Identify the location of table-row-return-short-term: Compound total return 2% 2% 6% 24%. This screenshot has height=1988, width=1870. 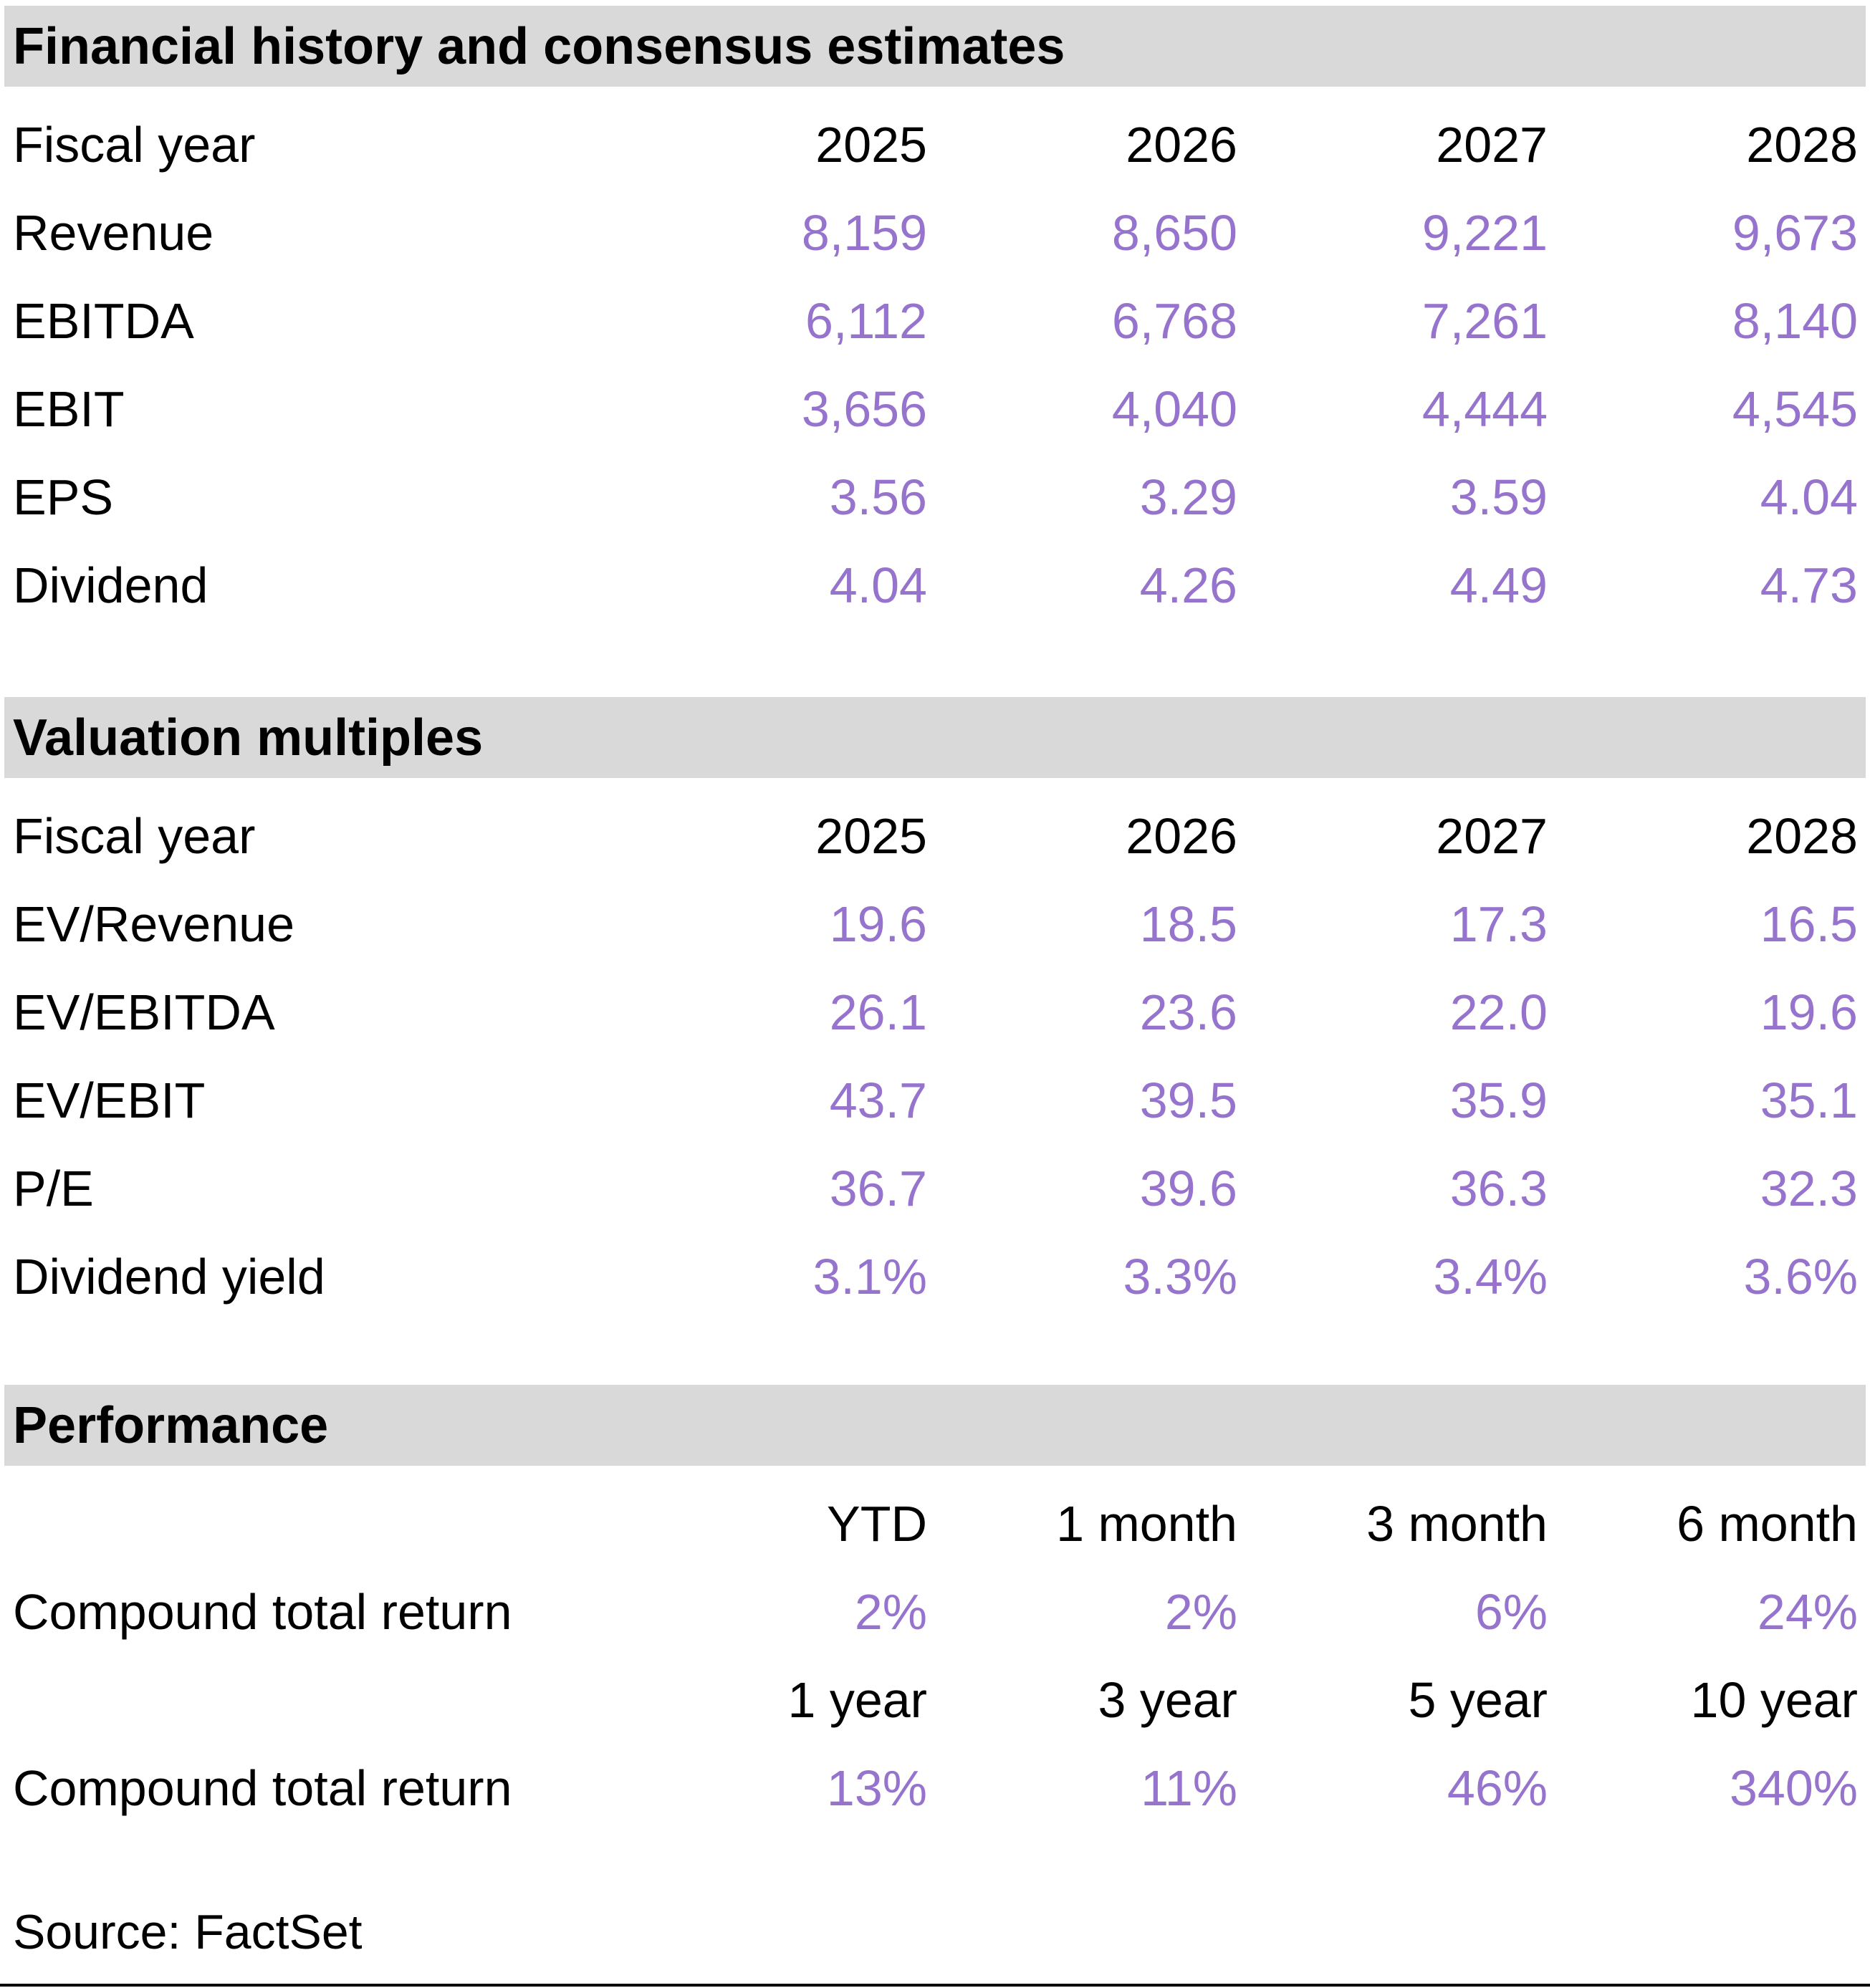
(936, 1611).